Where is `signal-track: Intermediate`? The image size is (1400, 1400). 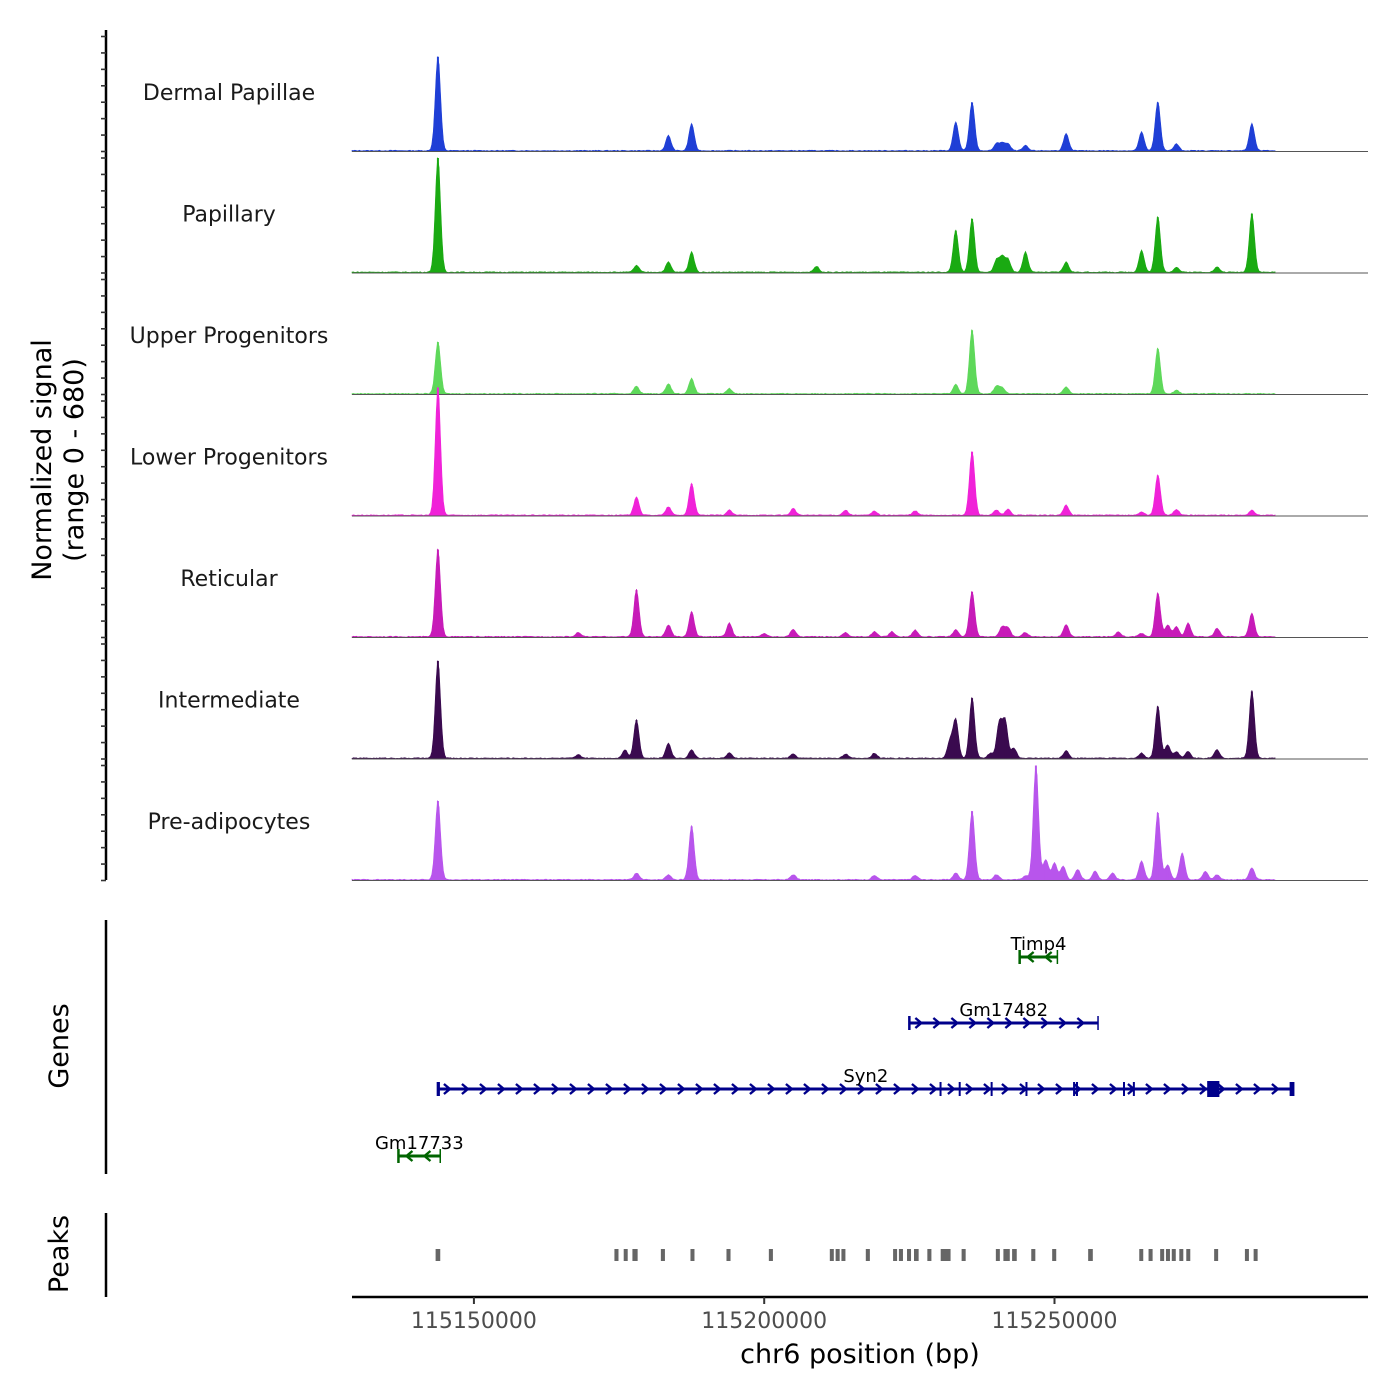 signal-track: Intermediate is located at coordinates (763, 710).